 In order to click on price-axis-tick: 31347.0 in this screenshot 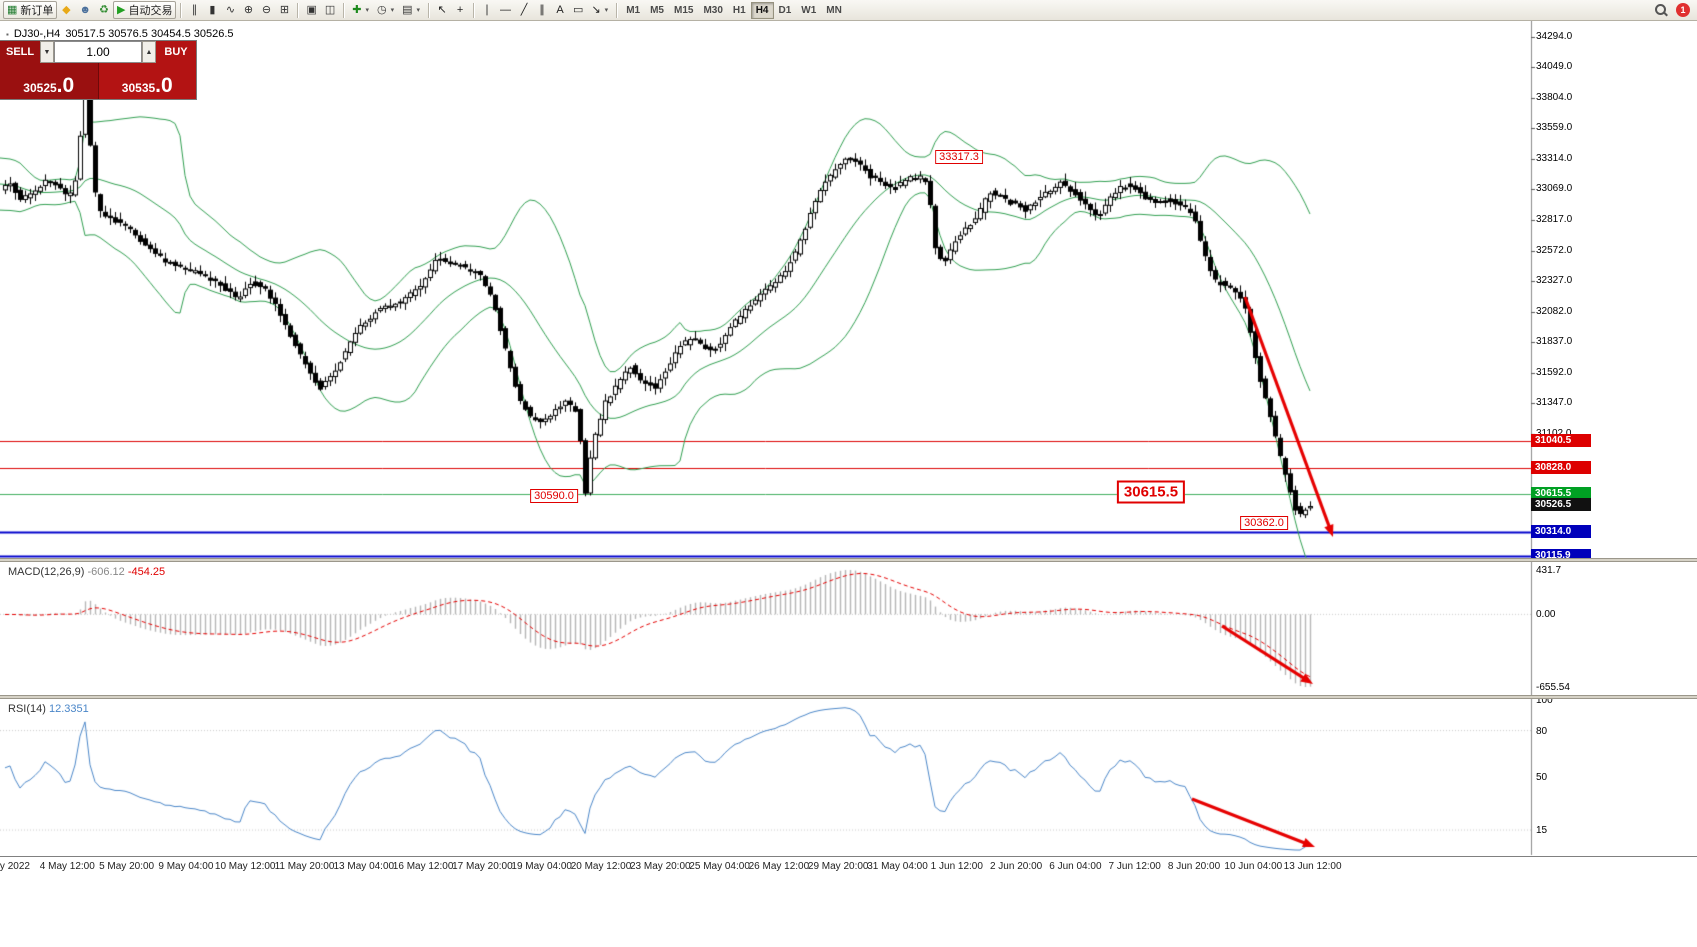, I will do `click(1554, 403)`.